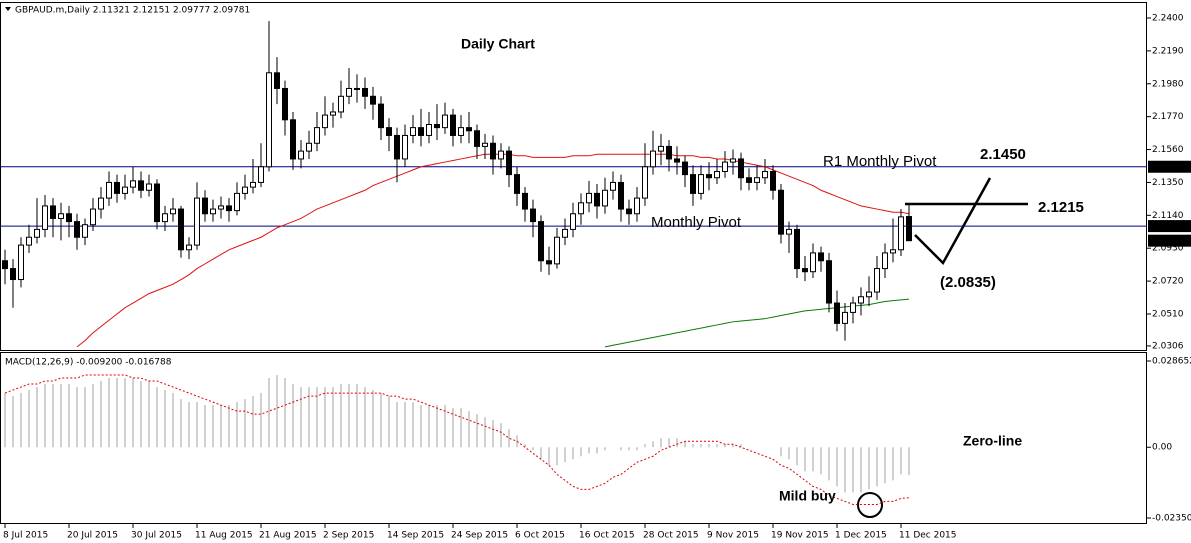 The height and width of the screenshot is (543, 1191). What do you see at coordinates (1061, 207) in the screenshot?
I see `annotation: 2.1215` at bounding box center [1061, 207].